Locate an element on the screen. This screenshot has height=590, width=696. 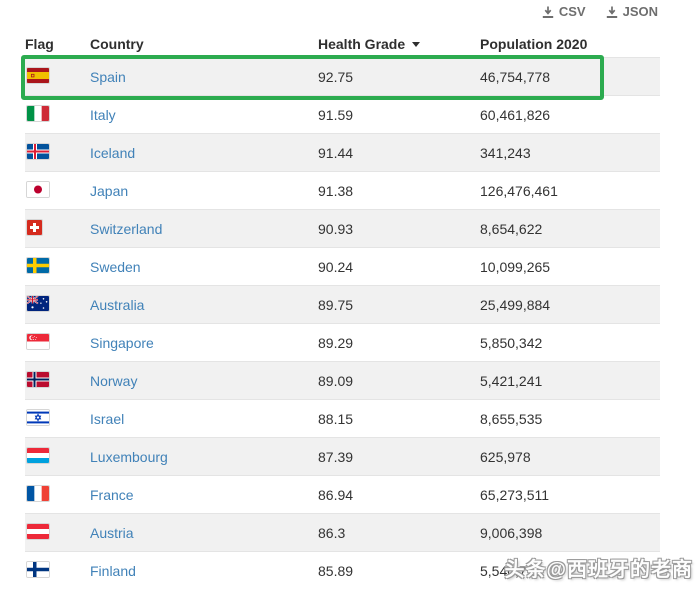
country-cell: Japan is located at coordinates (204, 191).